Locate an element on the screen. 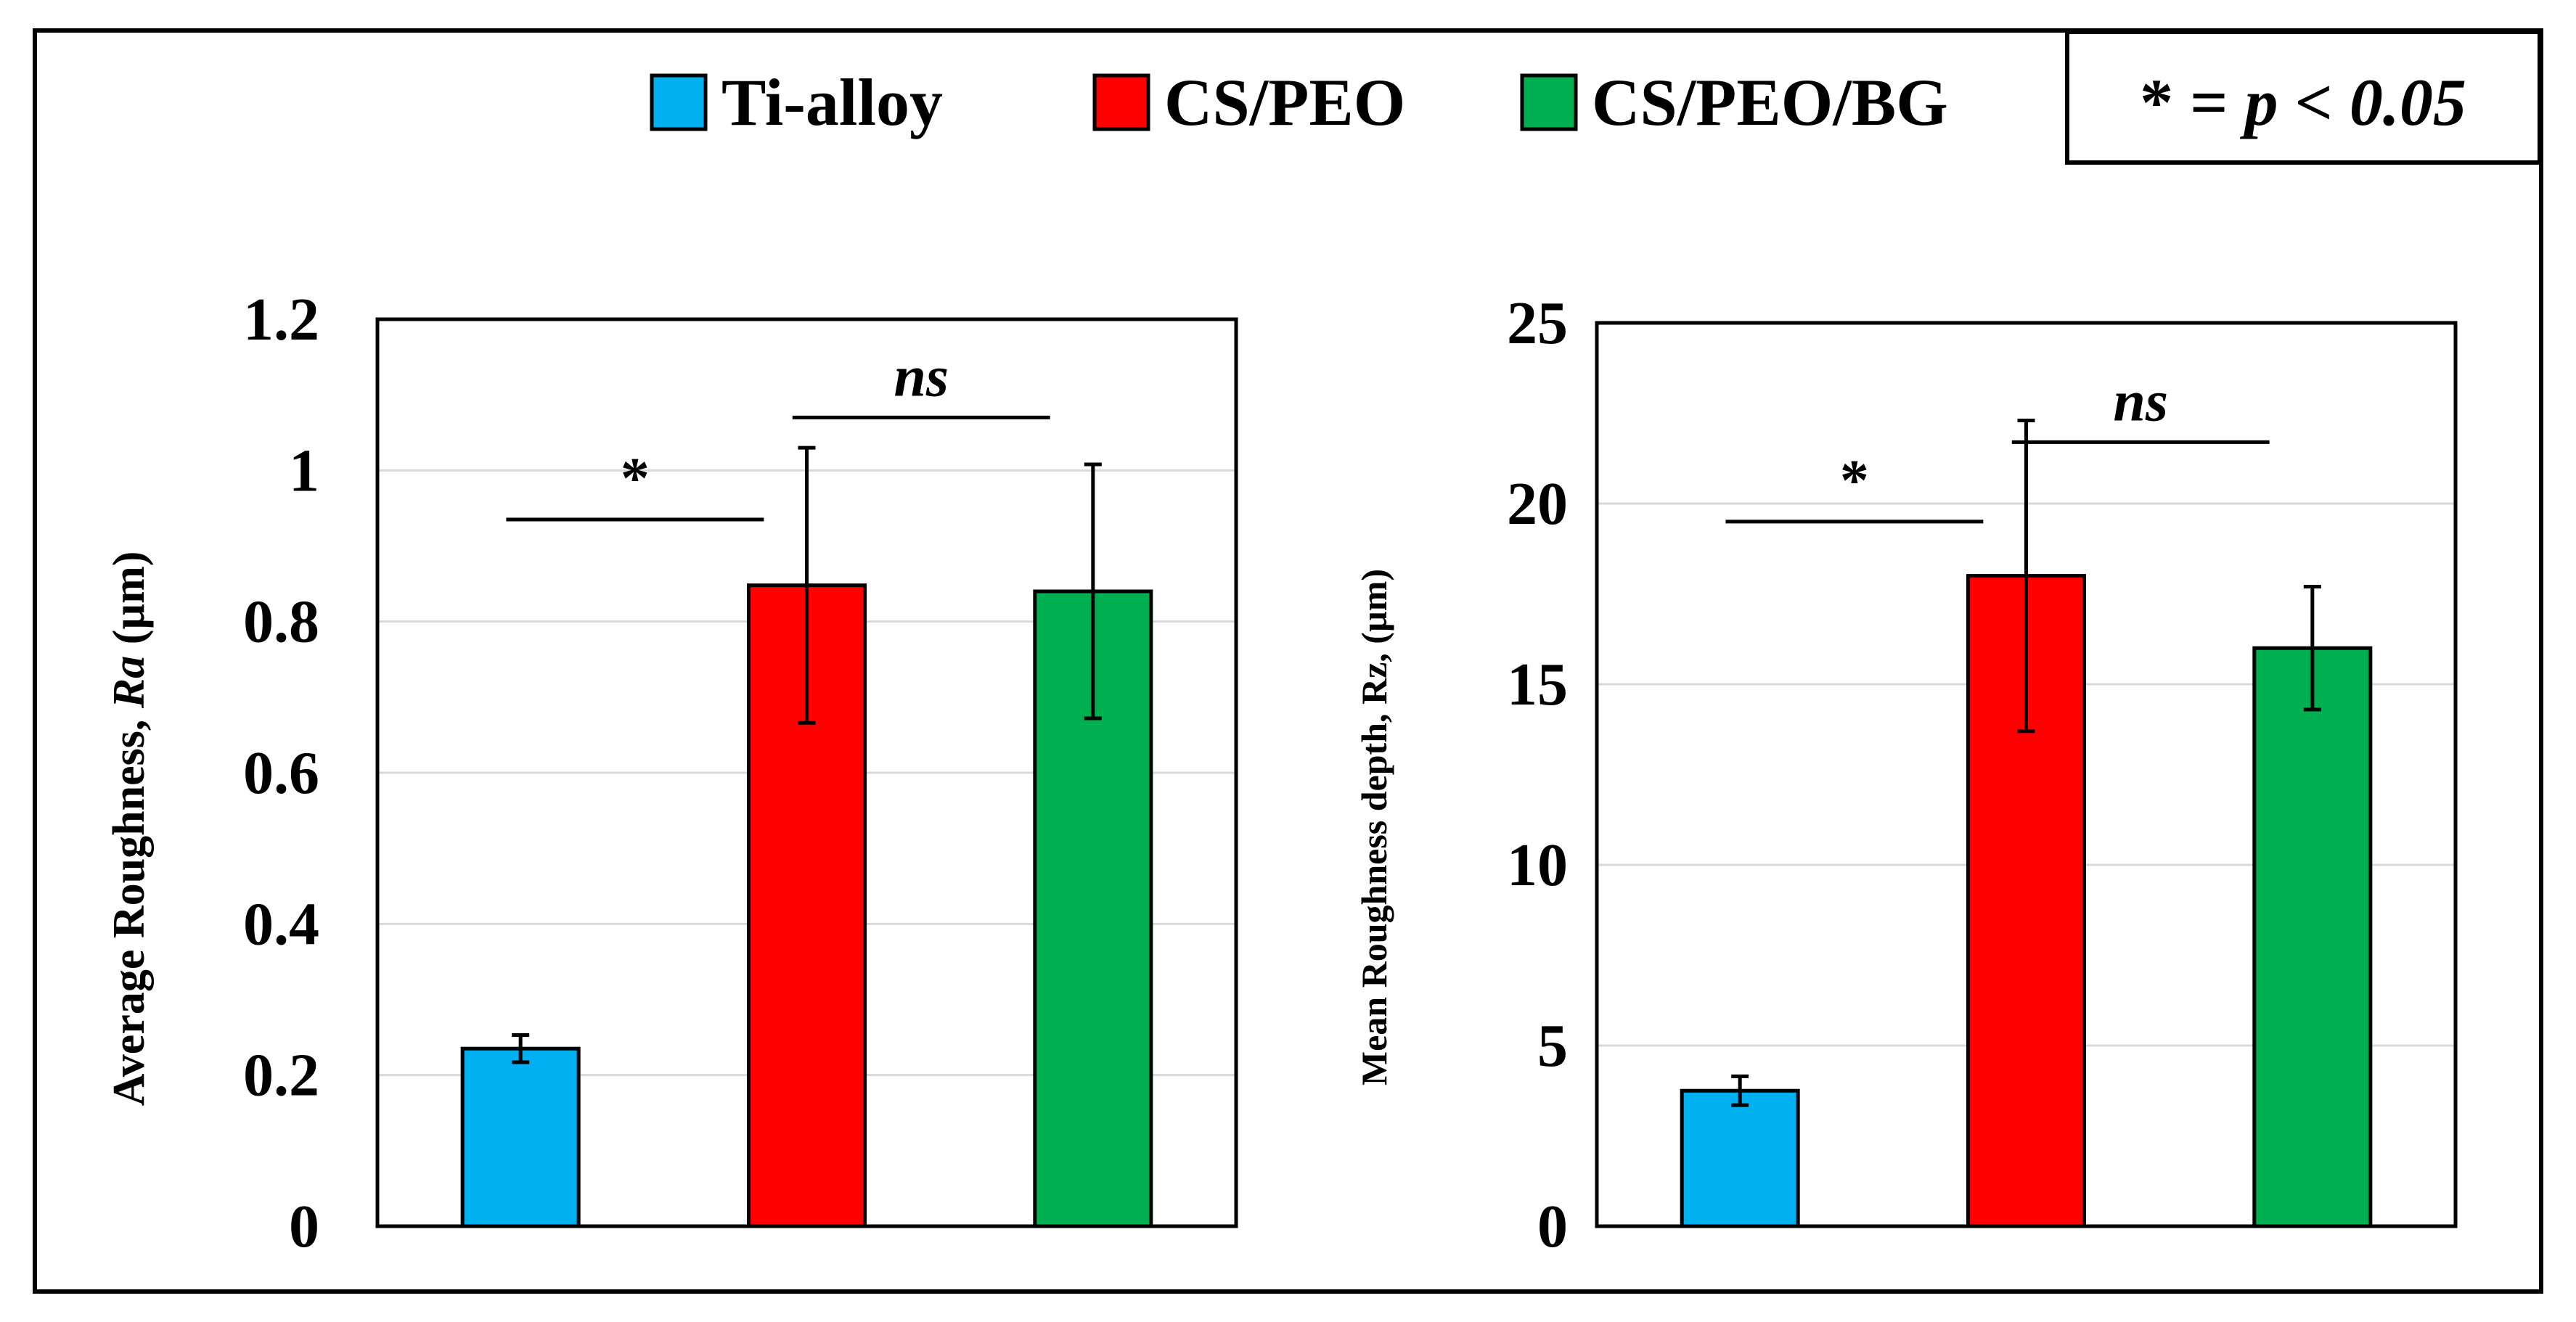 This screenshot has width=2576, height=1322. y-tick-label: 0.2 is located at coordinates (281, 1075).